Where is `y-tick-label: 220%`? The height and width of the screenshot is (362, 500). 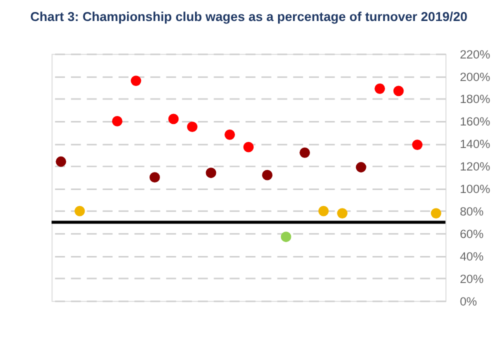
y-tick-label: 220% is located at coordinates (475, 54).